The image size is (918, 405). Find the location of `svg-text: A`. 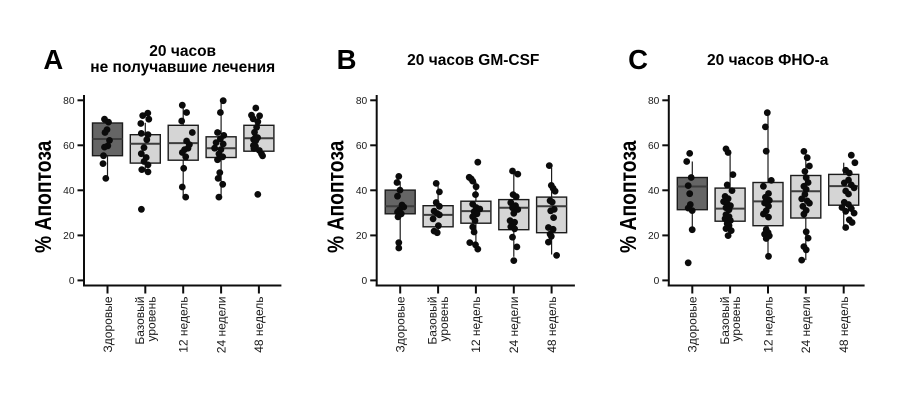

svg-text: A is located at coordinates (53, 59).